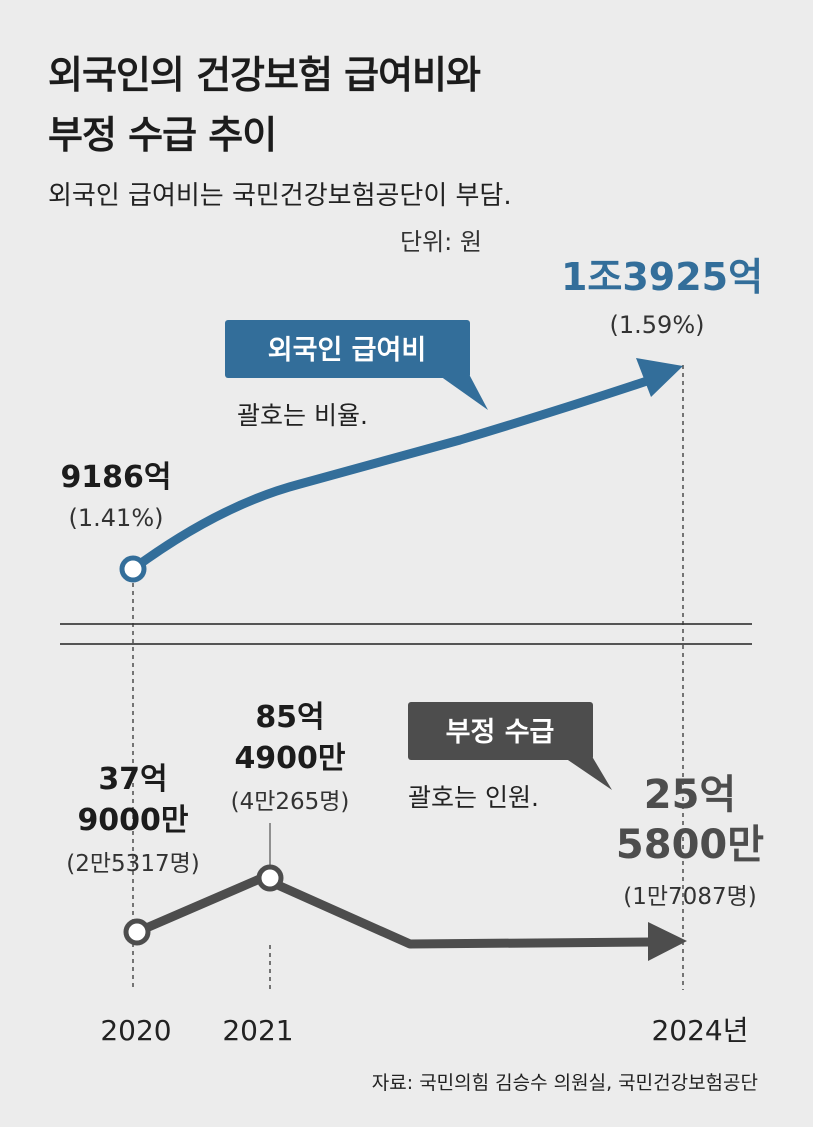 This screenshot has width=813, height=1127. What do you see at coordinates (132, 779) in the screenshot?
I see `data-label-fraud-2020-line1: 37억` at bounding box center [132, 779].